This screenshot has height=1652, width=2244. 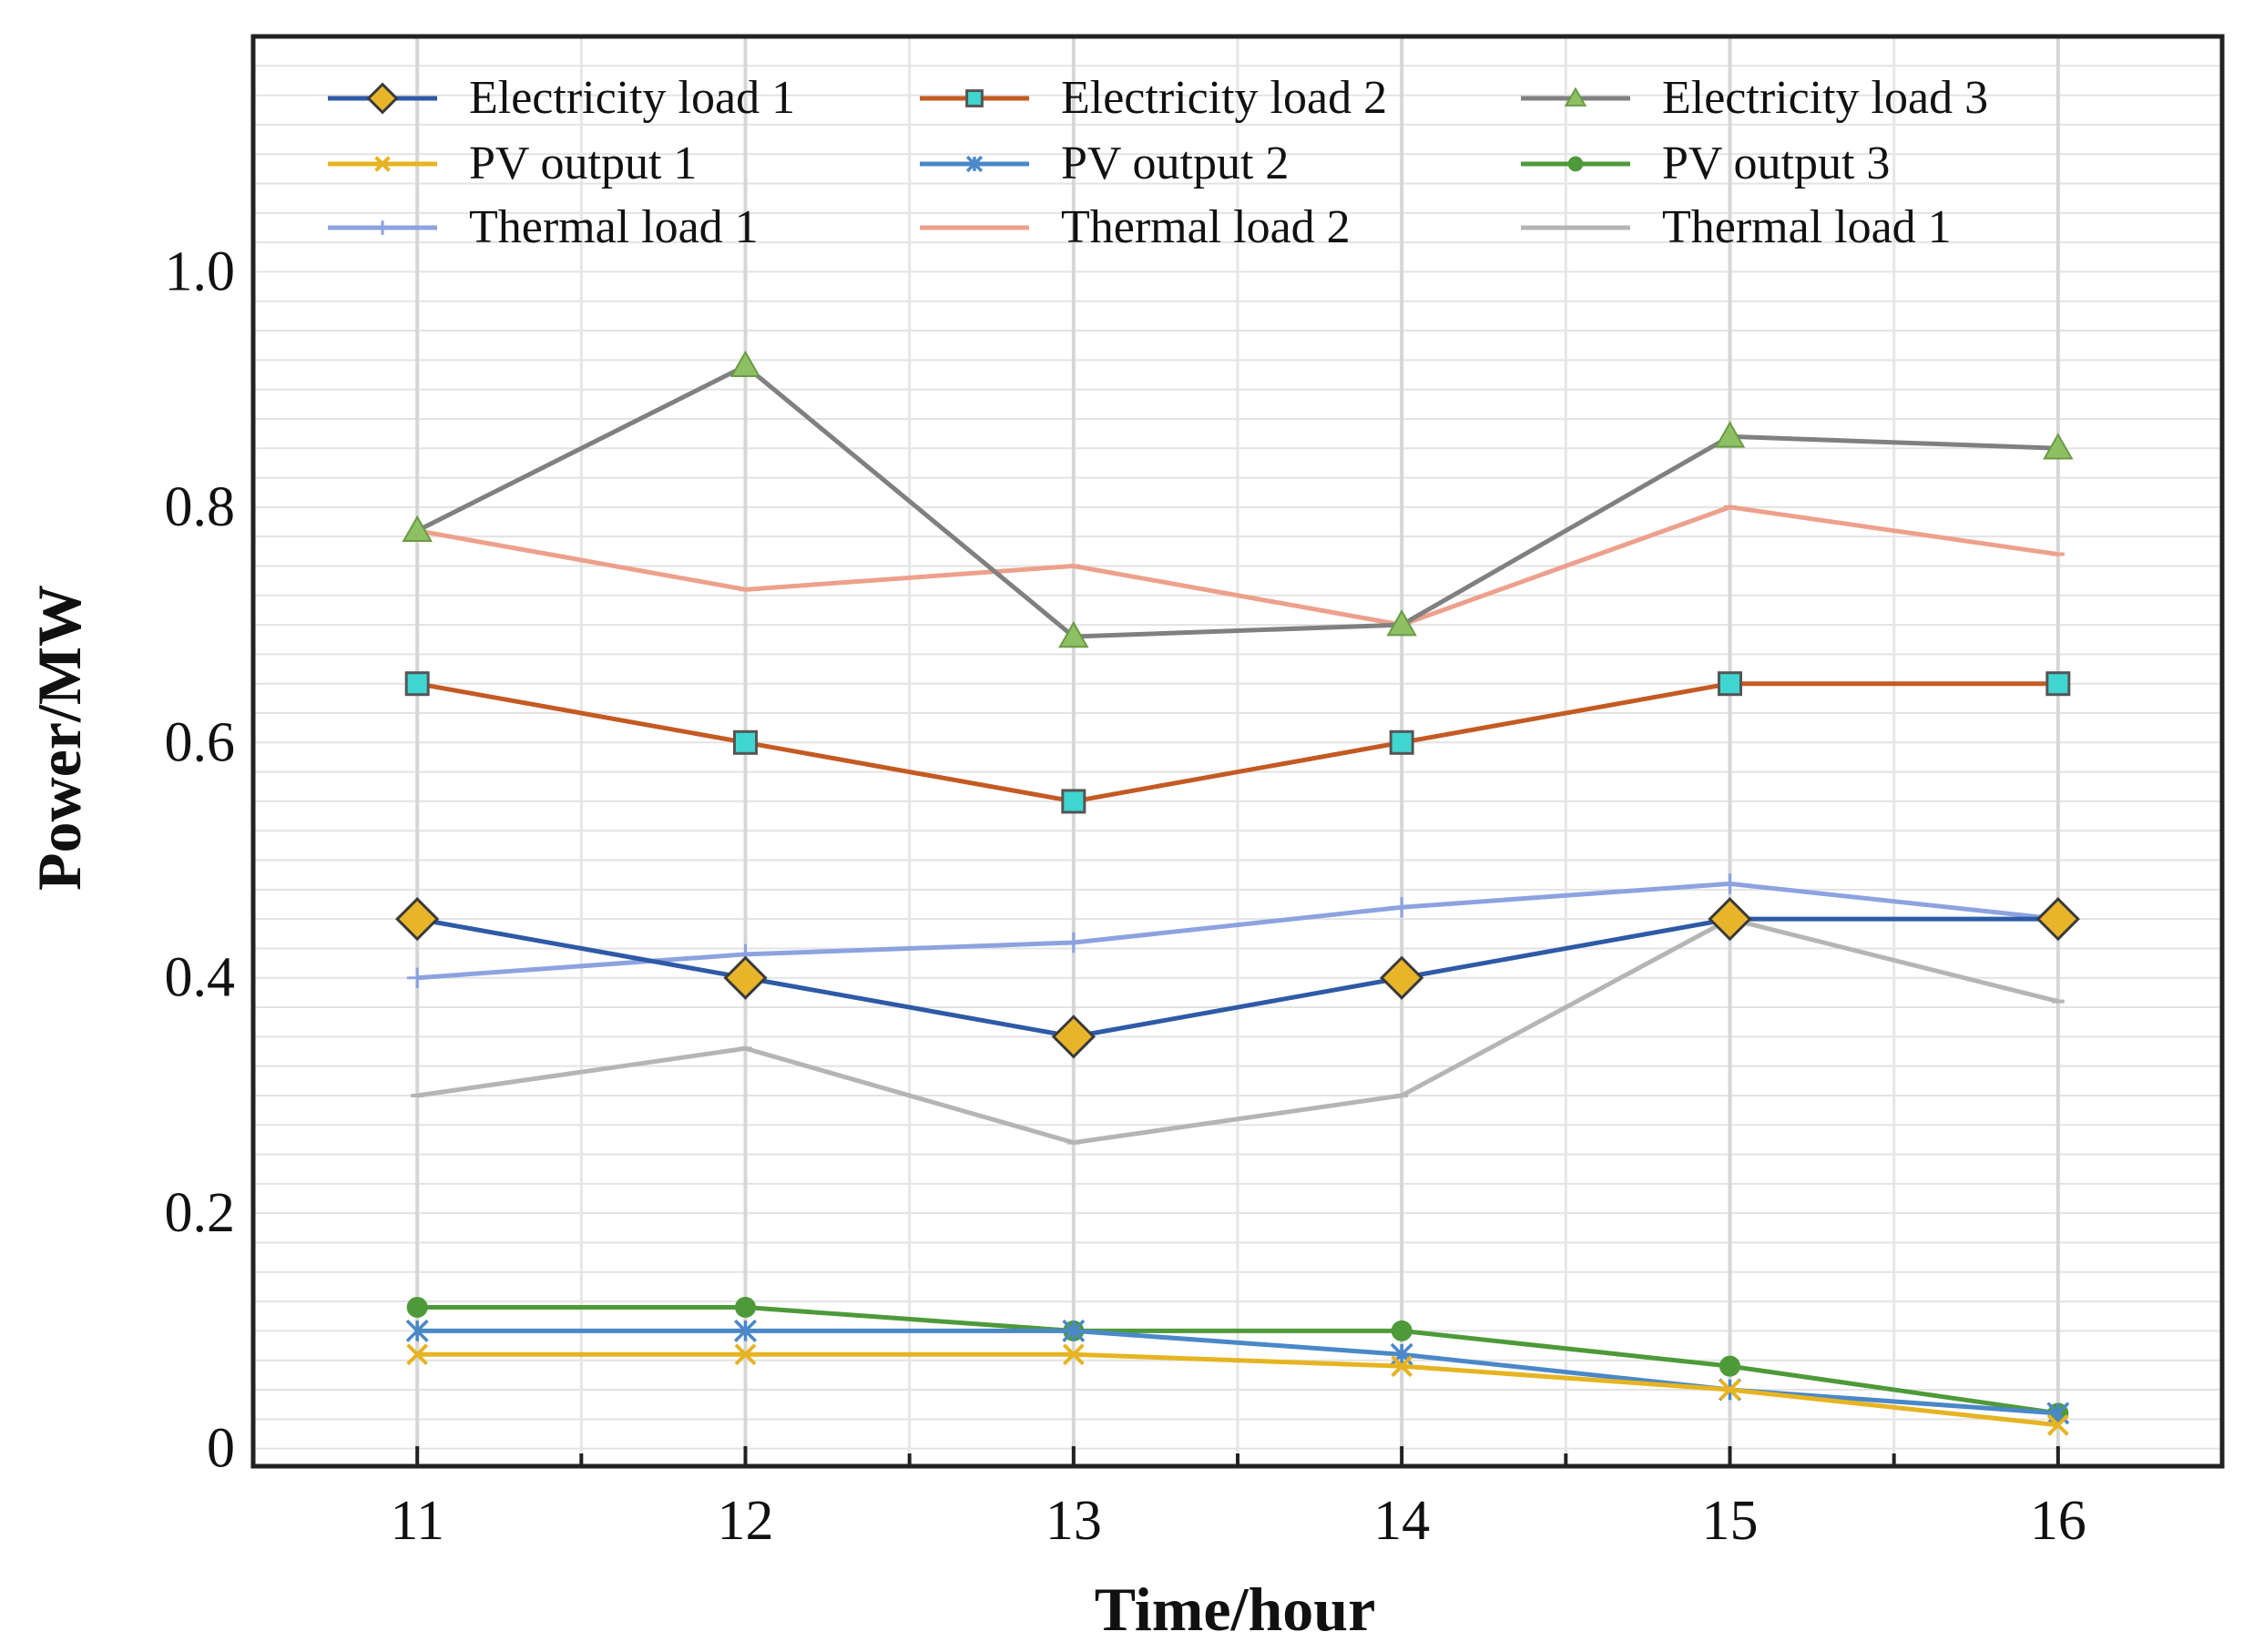 What do you see at coordinates (2058, 1521) in the screenshot?
I see `x-tick-label: 16` at bounding box center [2058, 1521].